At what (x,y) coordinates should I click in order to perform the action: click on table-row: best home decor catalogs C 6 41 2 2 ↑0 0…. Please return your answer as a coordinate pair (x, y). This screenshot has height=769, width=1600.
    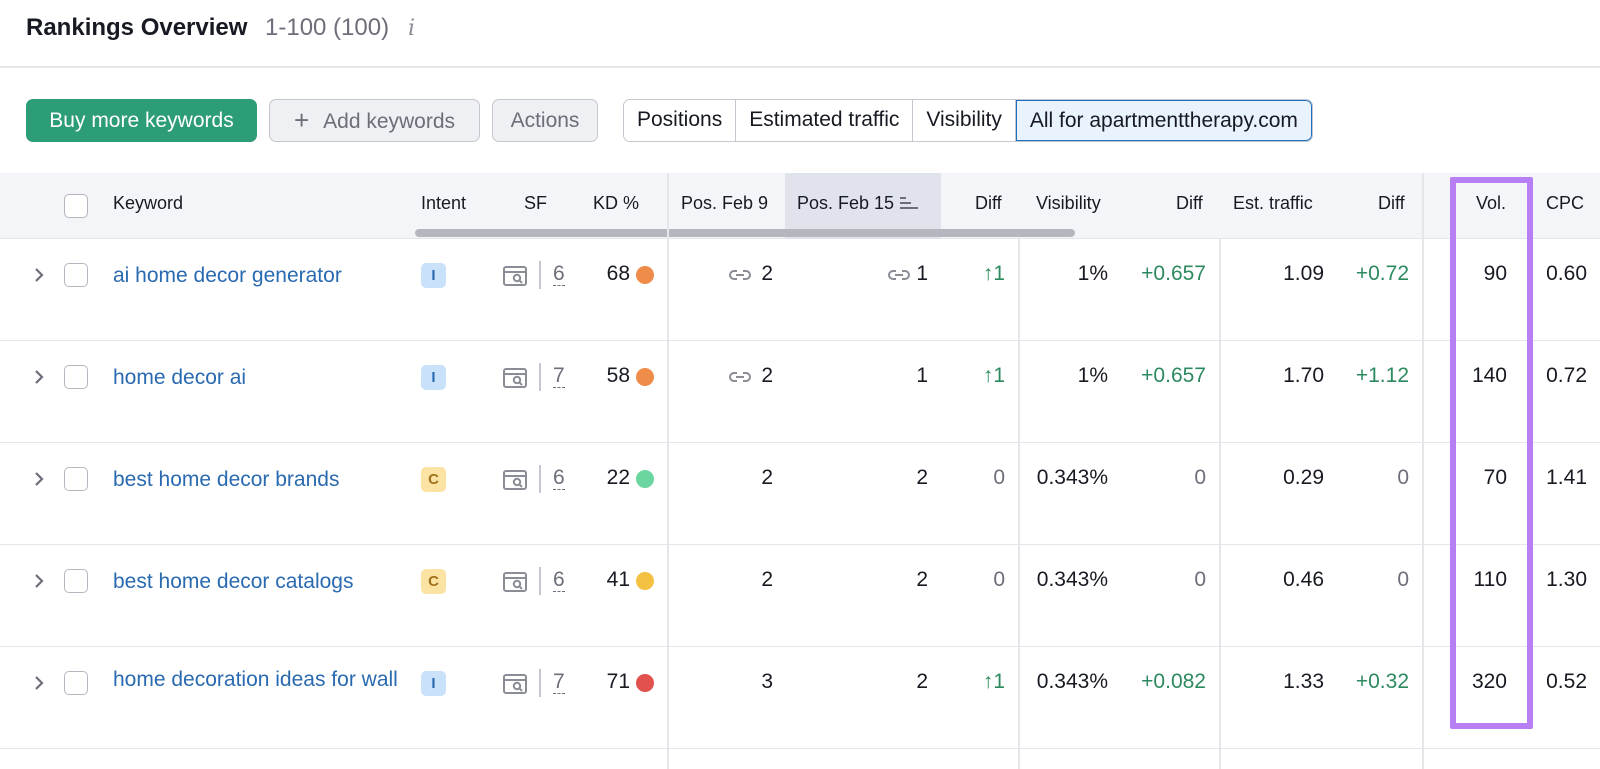
    Looking at the image, I should click on (800, 596).